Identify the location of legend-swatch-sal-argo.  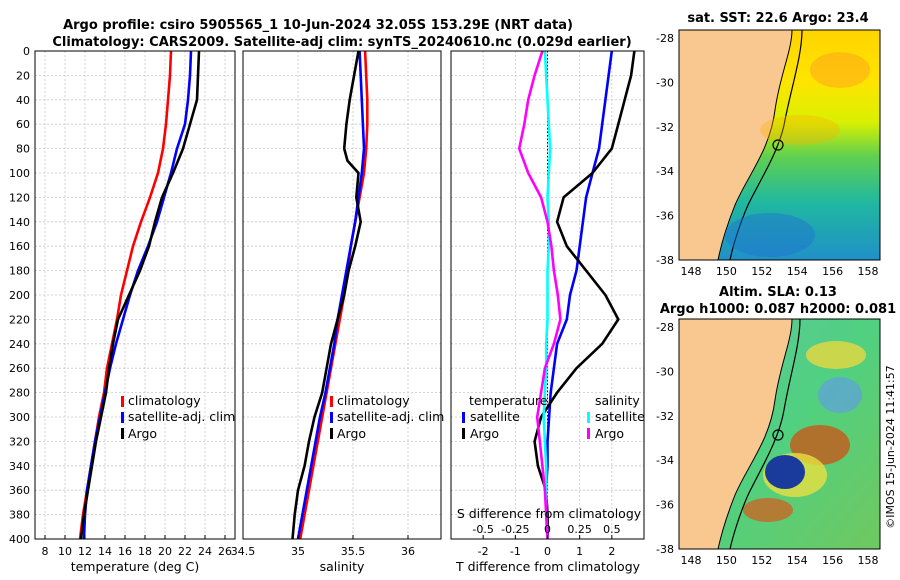
(588, 433).